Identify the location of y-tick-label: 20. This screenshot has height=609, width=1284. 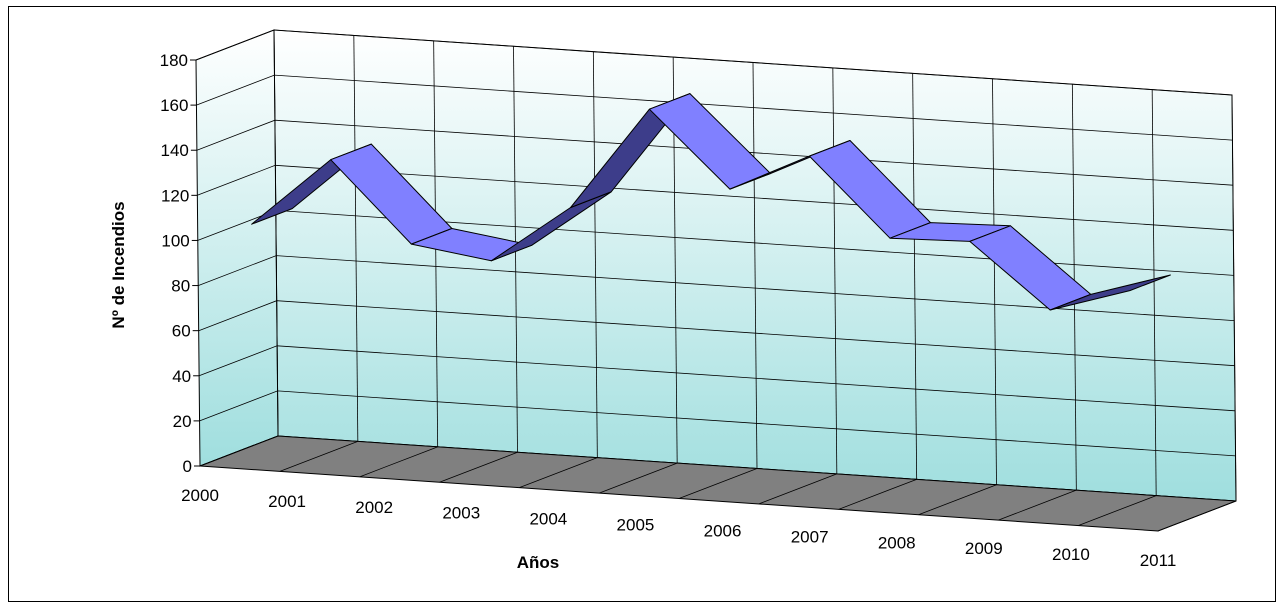
(182, 421).